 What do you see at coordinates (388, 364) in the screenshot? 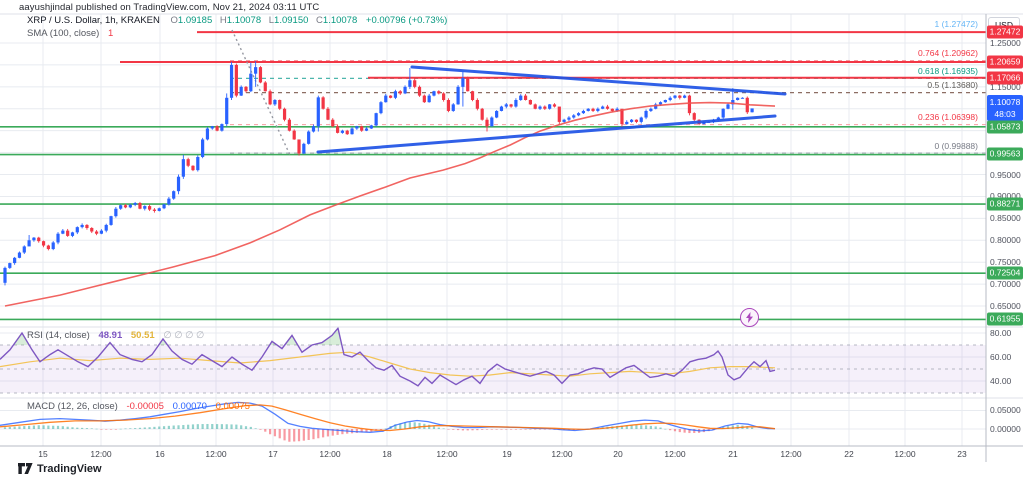
I see `rsi-ma-line` at bounding box center [388, 364].